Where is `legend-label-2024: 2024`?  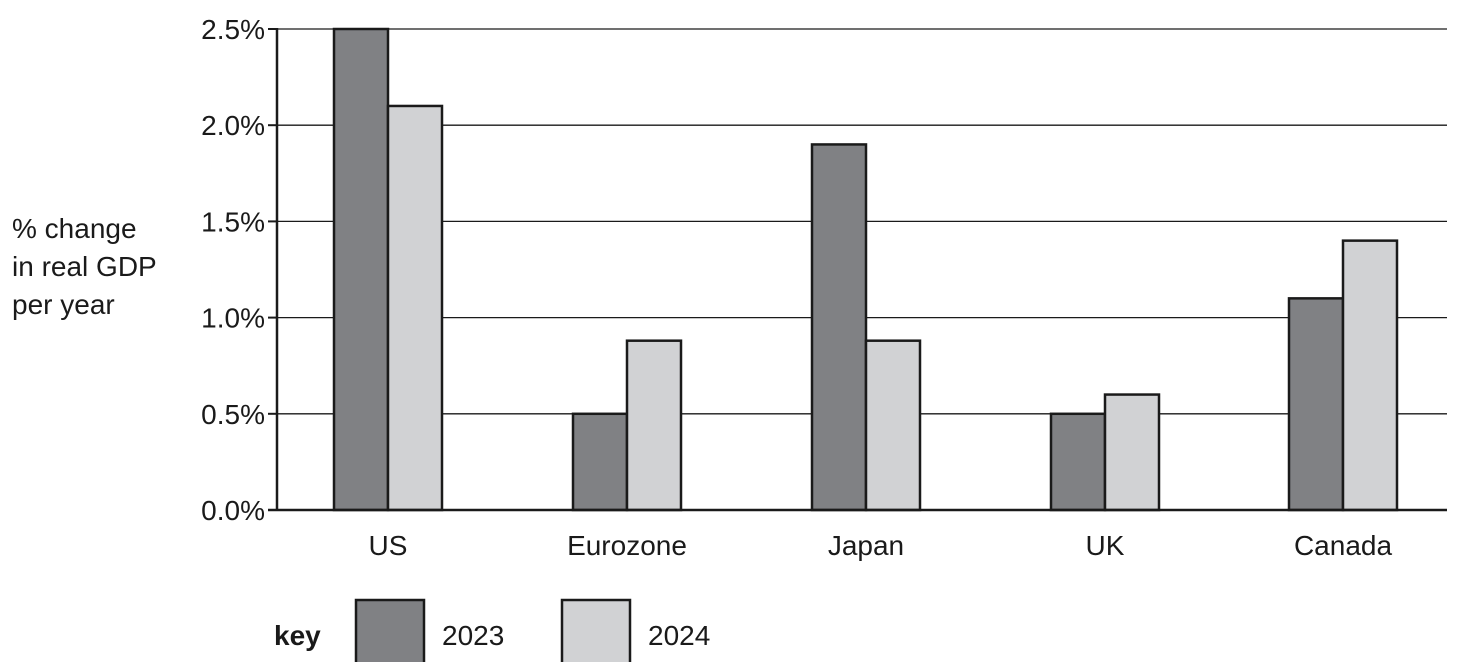
legend-label-2024: 2024 is located at coordinates (679, 635).